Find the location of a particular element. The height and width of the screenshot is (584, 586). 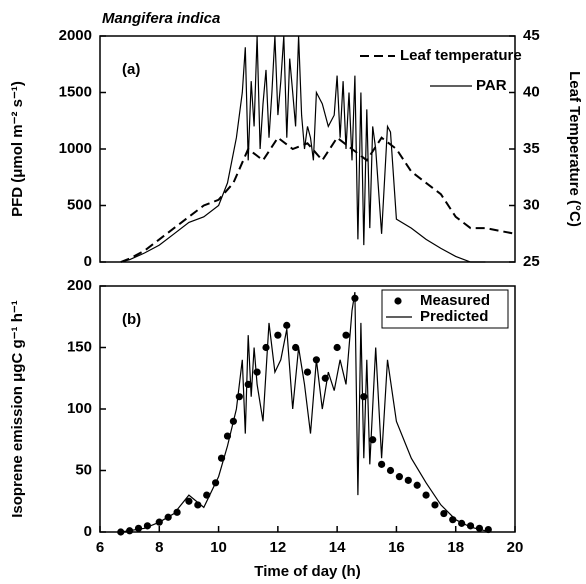

y-tick-label: 150 is located at coordinates (79, 346).